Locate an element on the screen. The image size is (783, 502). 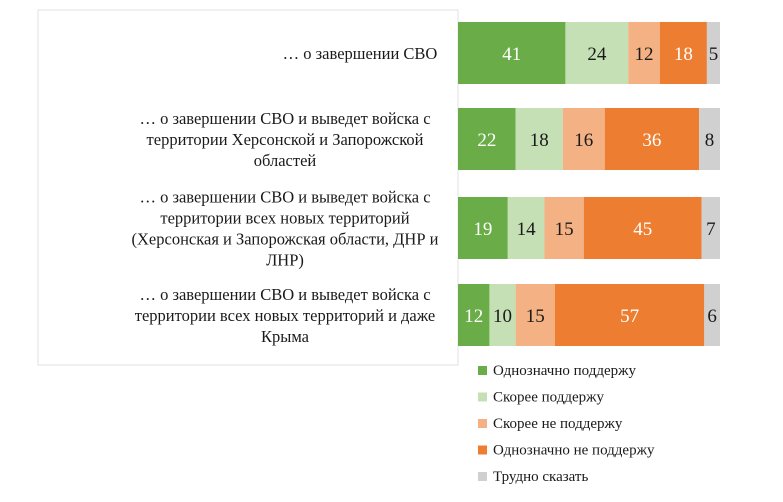
legend-label: Однозначно не поддержу is located at coordinates (574, 451).